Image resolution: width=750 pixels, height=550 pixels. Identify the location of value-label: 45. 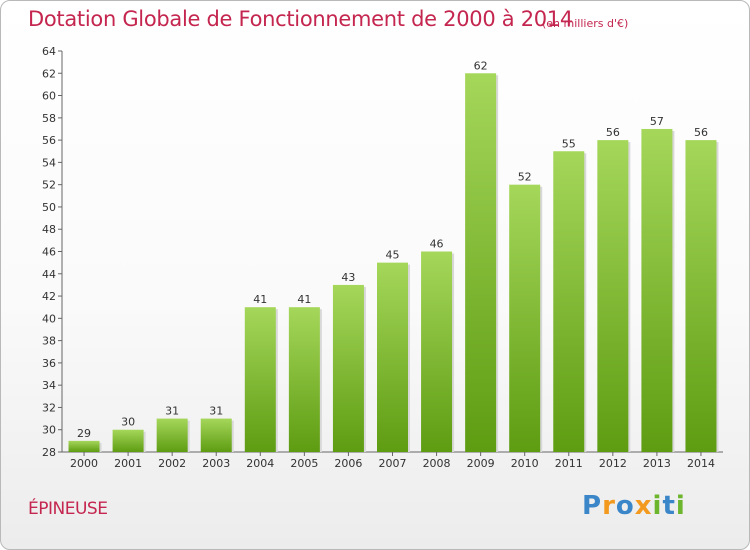
(393, 255).